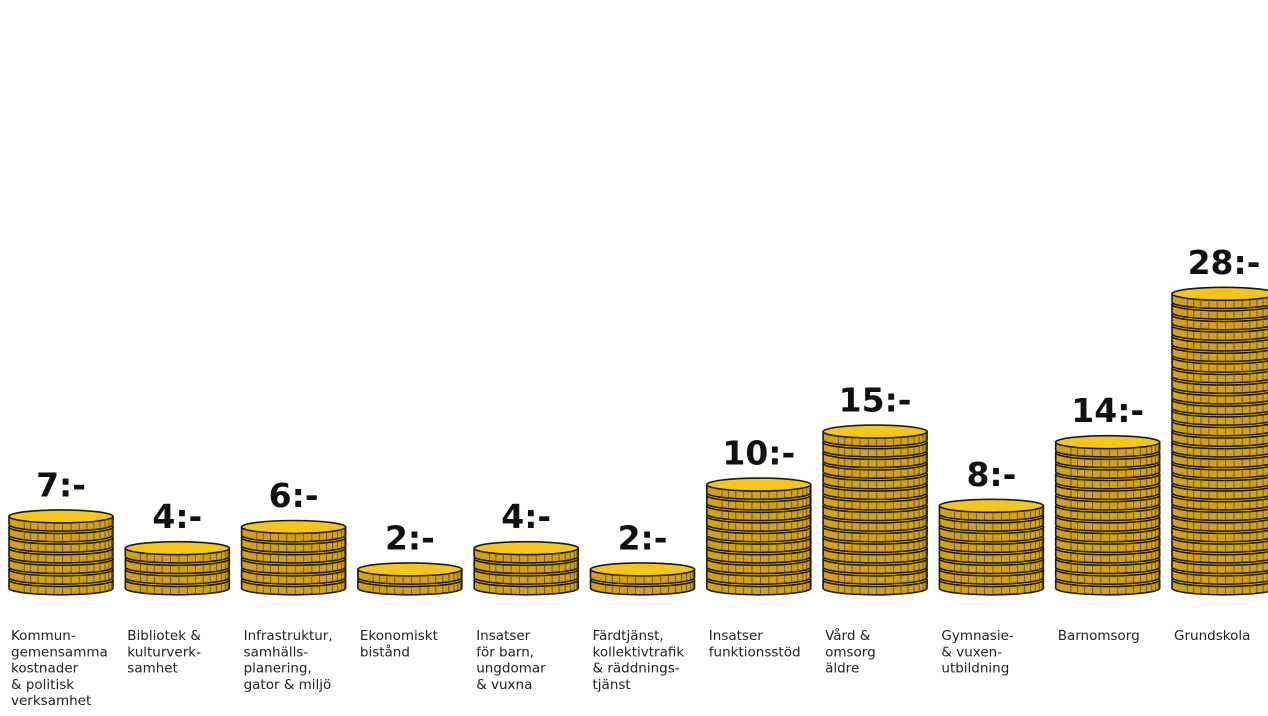  Describe the element at coordinates (294, 495) in the screenshot. I see `value-label: 6:-` at that location.